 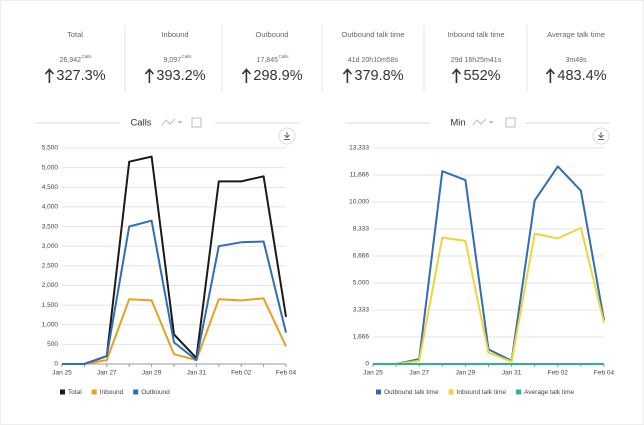 What do you see at coordinates (481, 76) in the screenshot?
I see `stat-change: 552%` at bounding box center [481, 76].